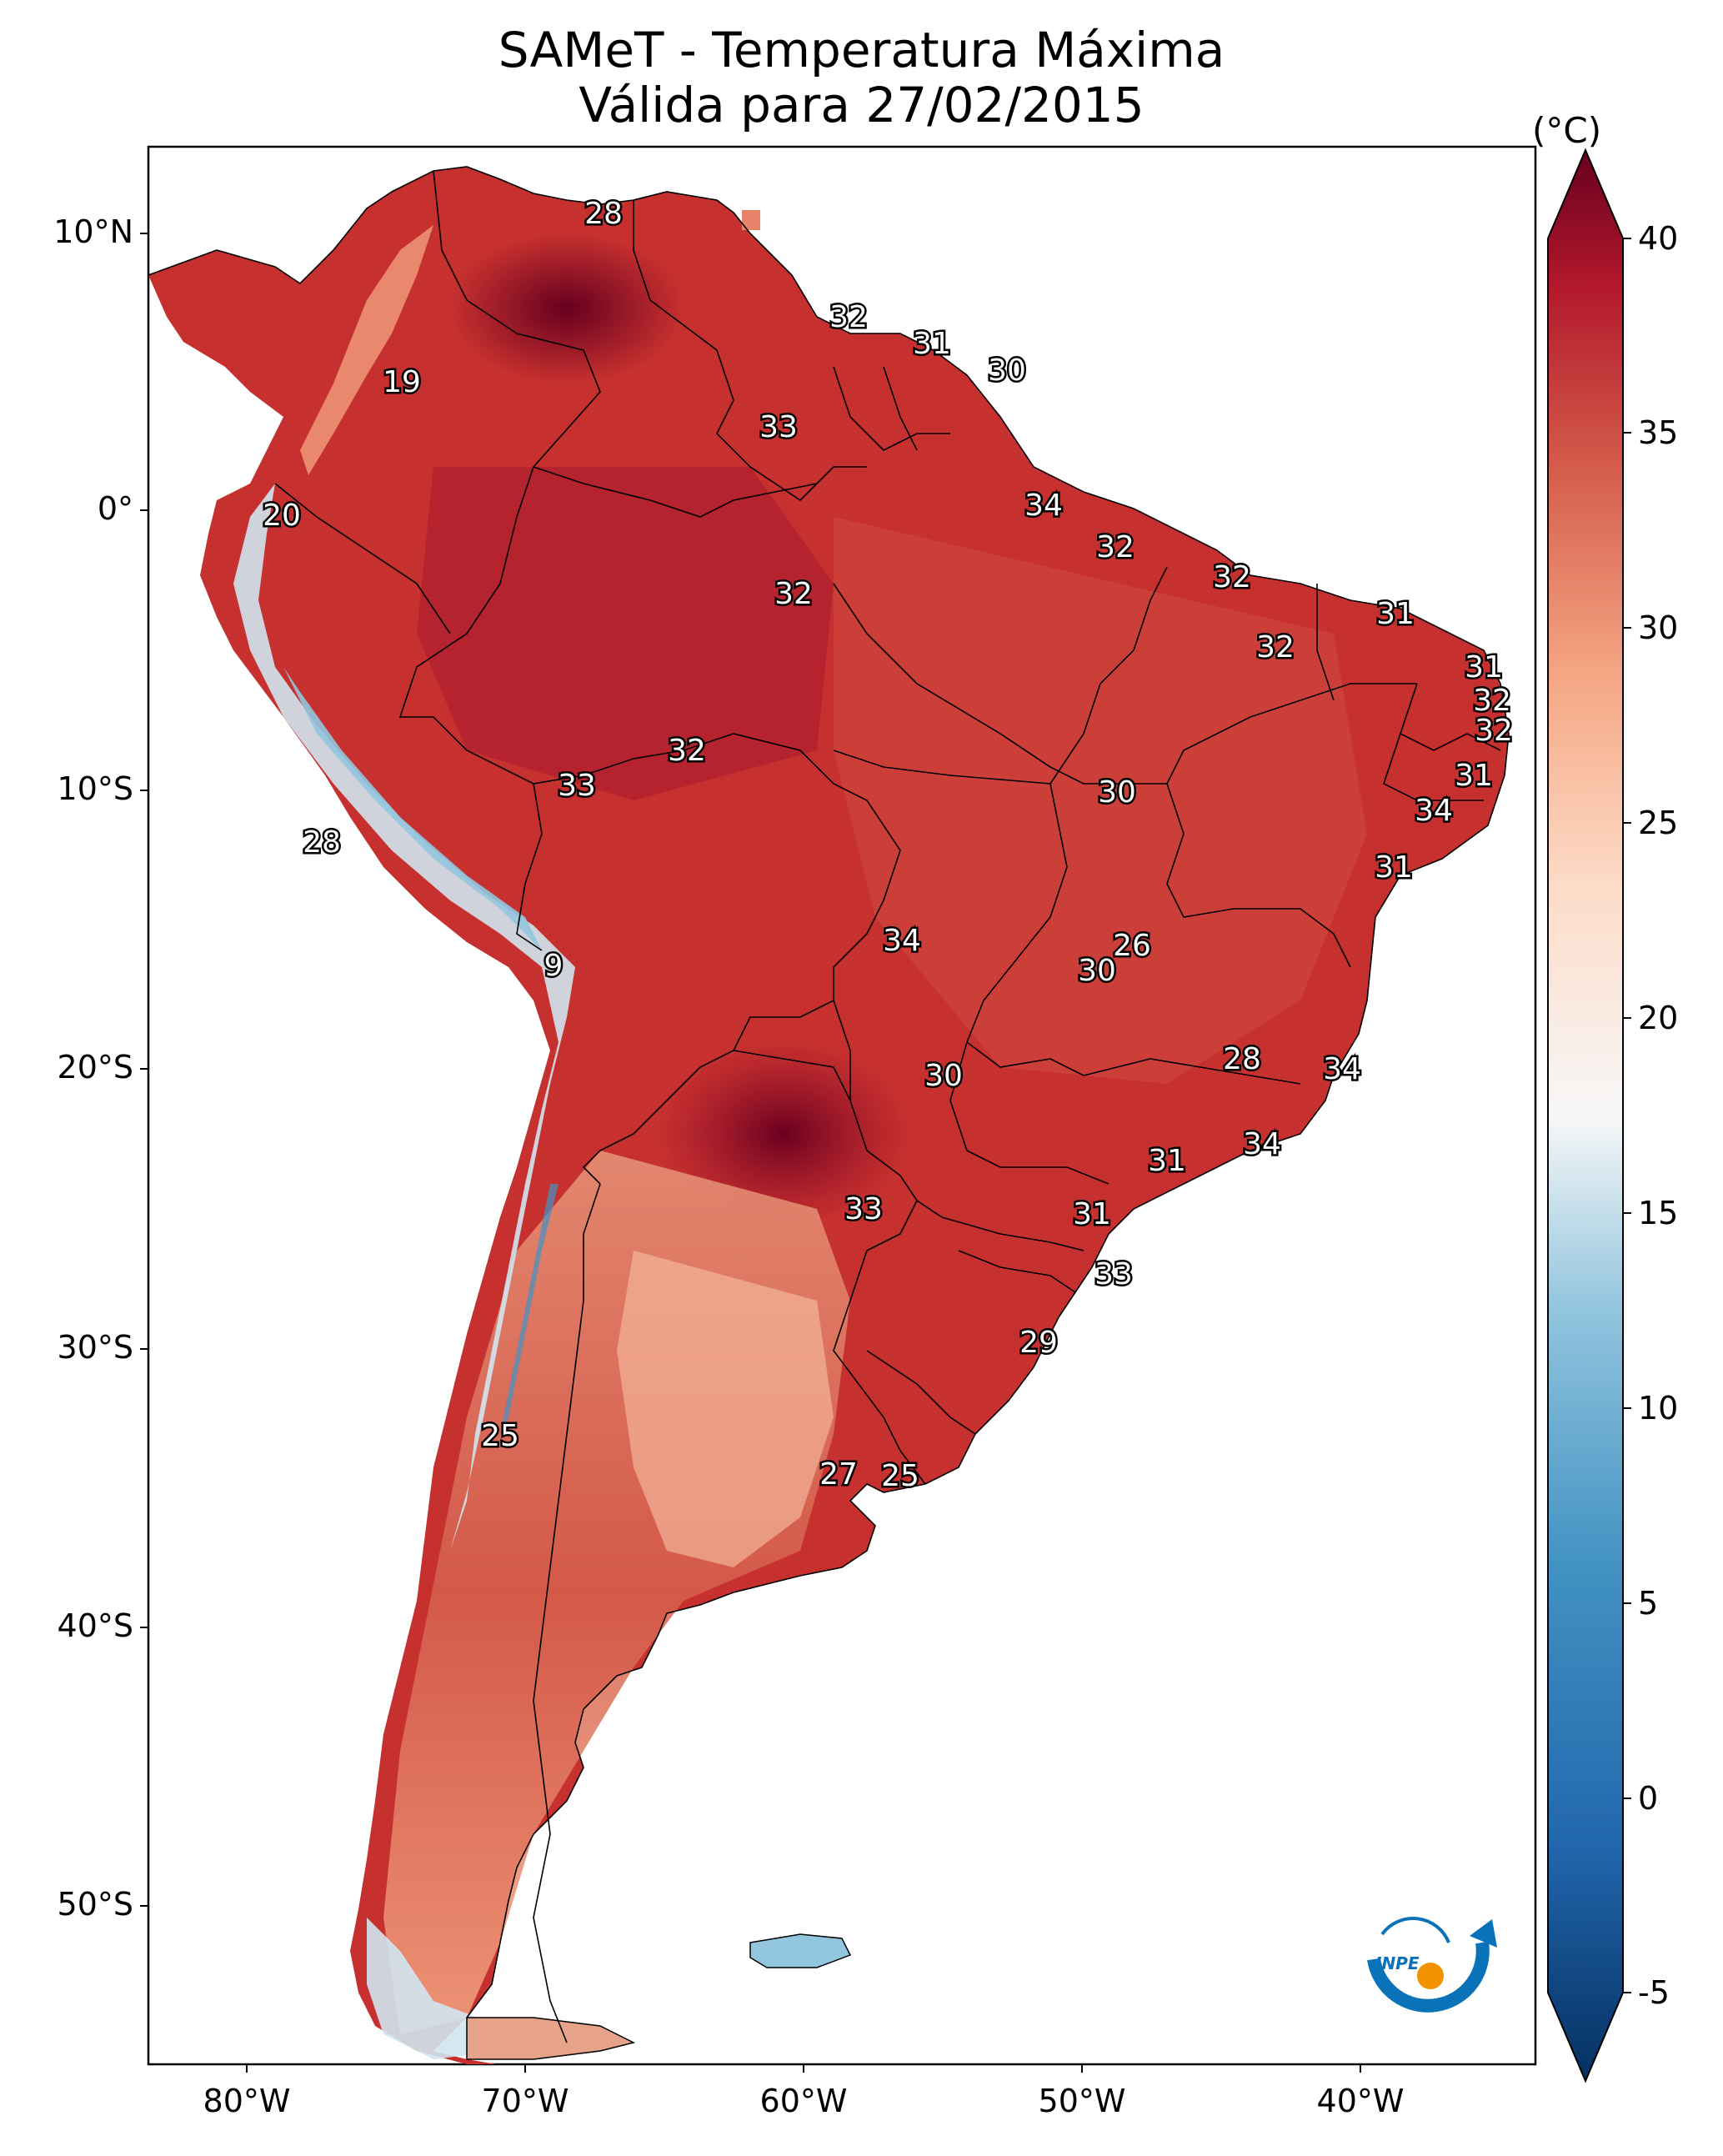  What do you see at coordinates (861, 105) in the screenshot?
I see `map-title-line2: Válida para 27/02/2015` at bounding box center [861, 105].